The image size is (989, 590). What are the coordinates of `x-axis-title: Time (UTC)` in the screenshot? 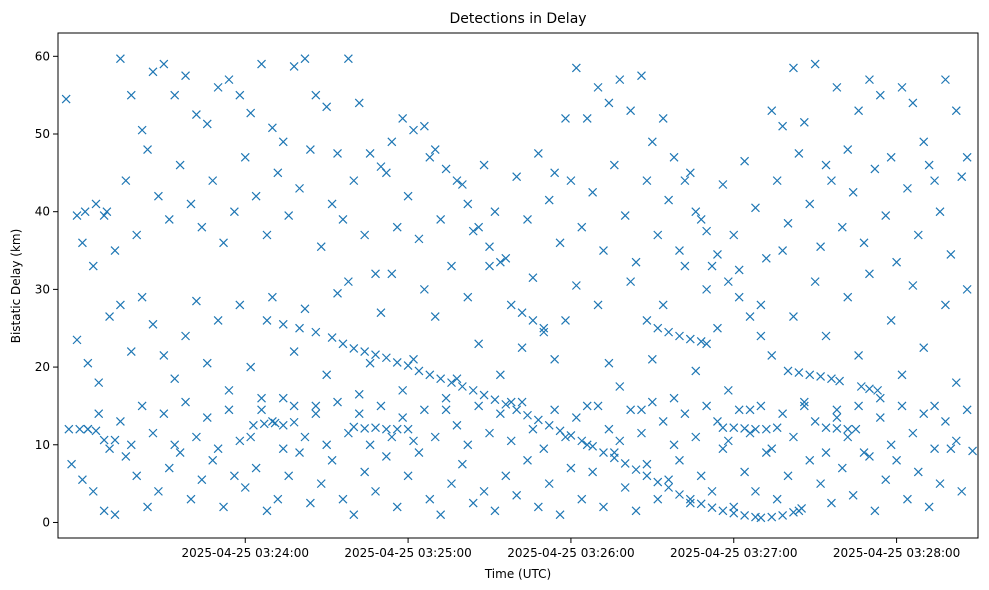 It's located at (517, 574).